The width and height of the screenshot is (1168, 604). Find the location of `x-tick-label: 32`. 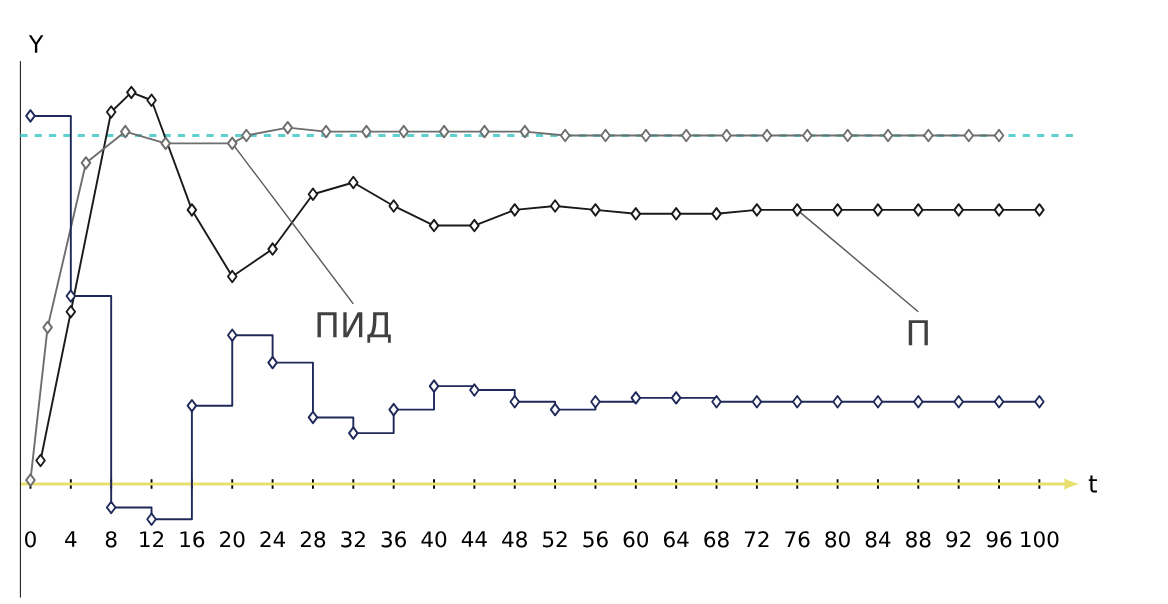

x-tick-label: 32 is located at coordinates (353, 539).